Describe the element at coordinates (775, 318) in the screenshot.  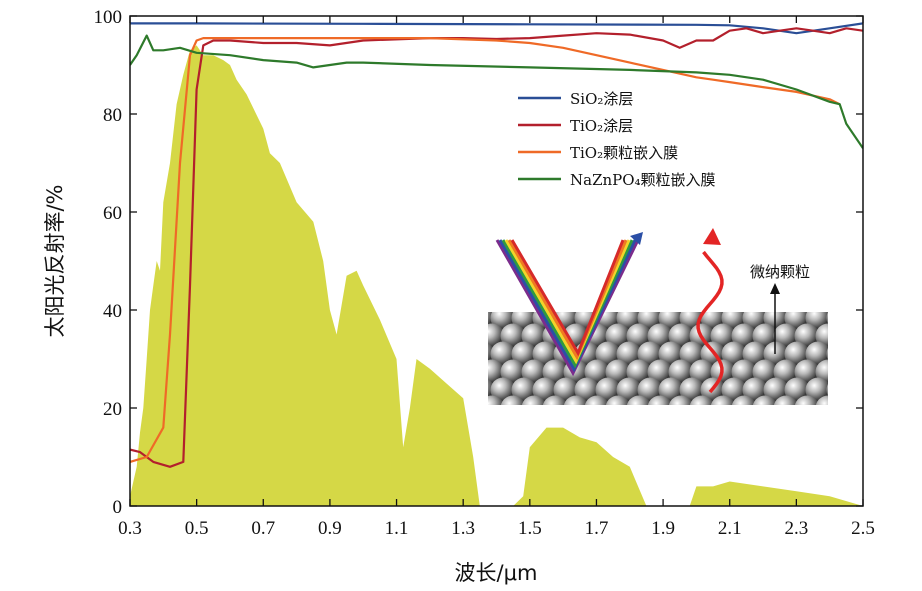
I see `particle-pointer-arrow` at that location.